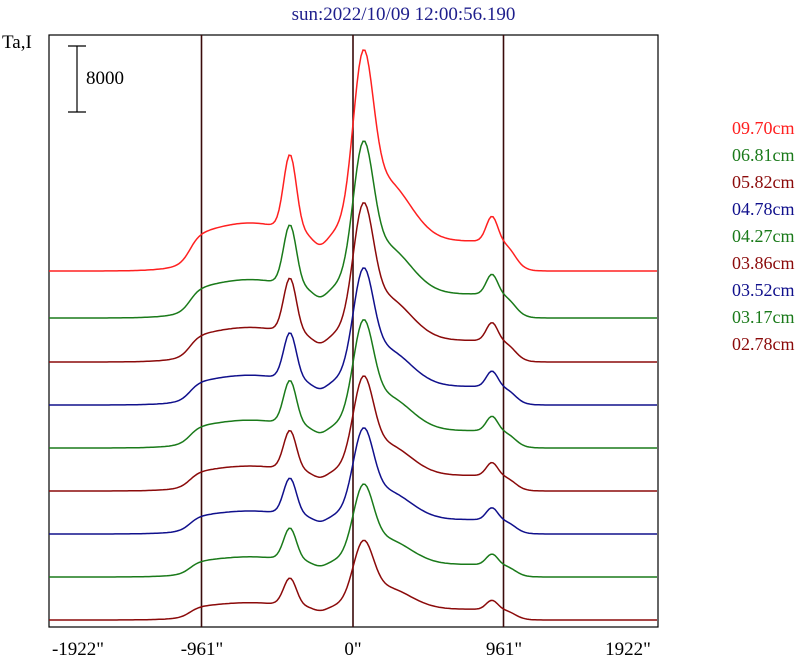  I want to click on scale-bar, so click(77, 79).